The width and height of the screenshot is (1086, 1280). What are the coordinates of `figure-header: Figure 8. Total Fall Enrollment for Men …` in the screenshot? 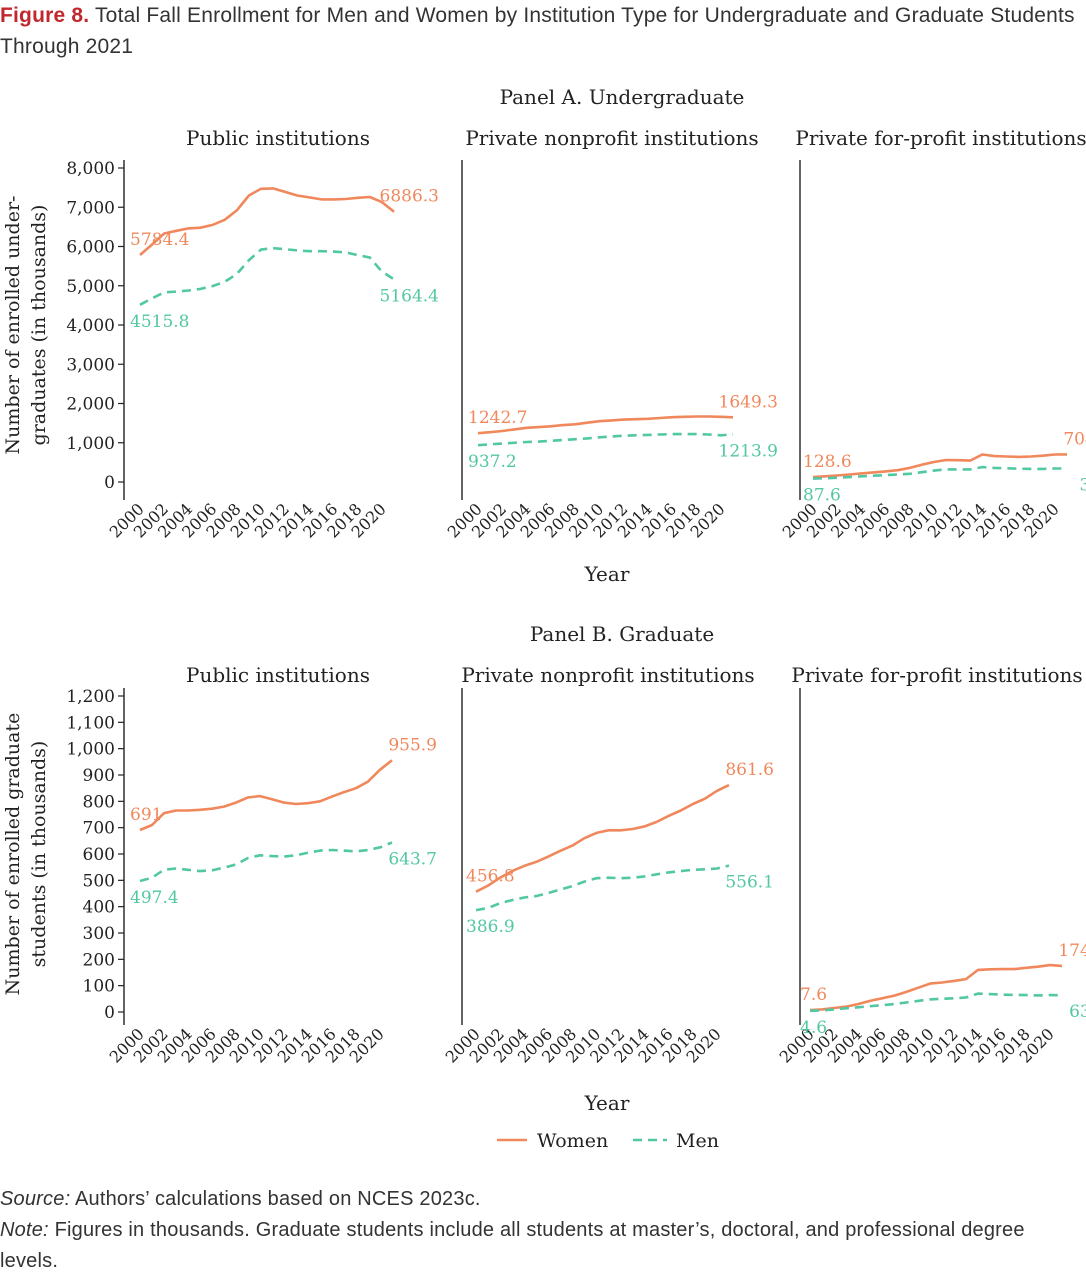 It's located at (540, 31).